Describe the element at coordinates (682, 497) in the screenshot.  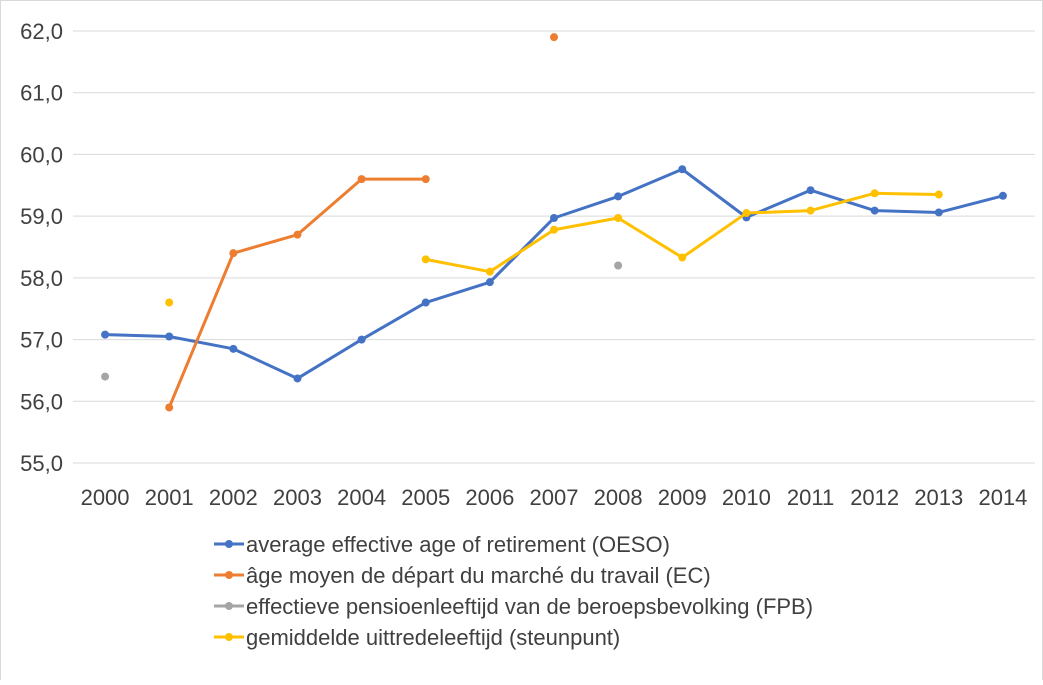
I see `x-tick-label: 2009` at that location.